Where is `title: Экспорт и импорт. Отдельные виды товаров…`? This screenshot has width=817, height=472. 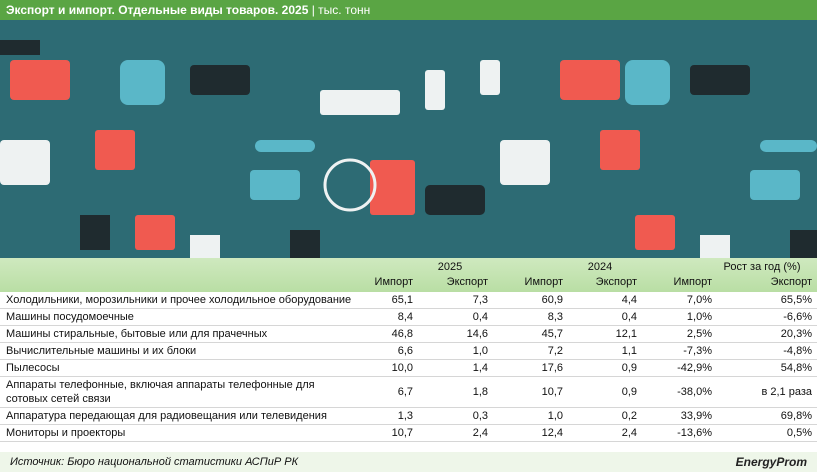
title: Экспорт и импорт. Отдельные виды товаров… is located at coordinates (157, 10).